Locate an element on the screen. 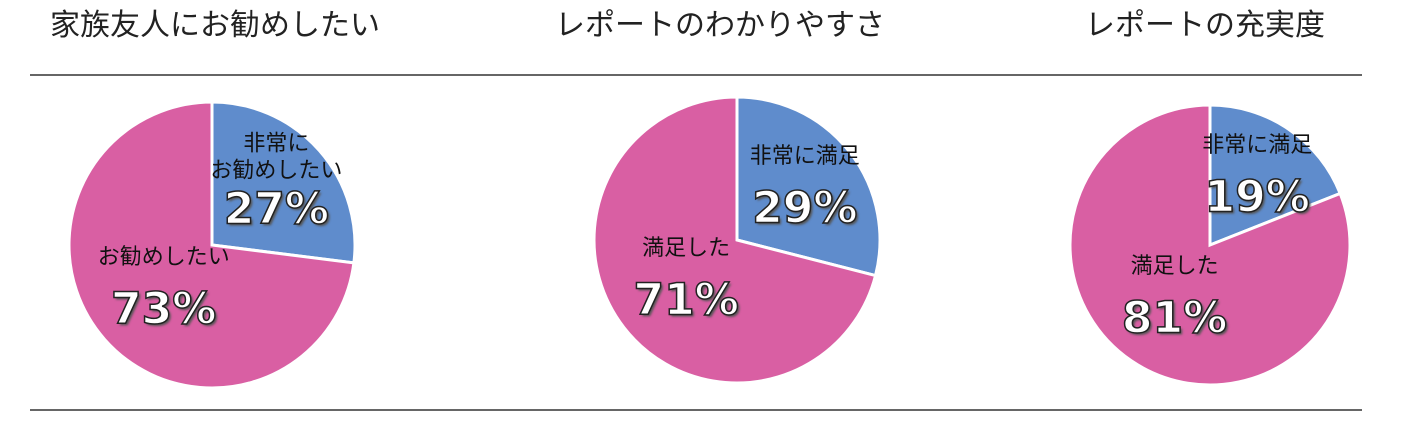  value-label: 27% is located at coordinates (276, 209).